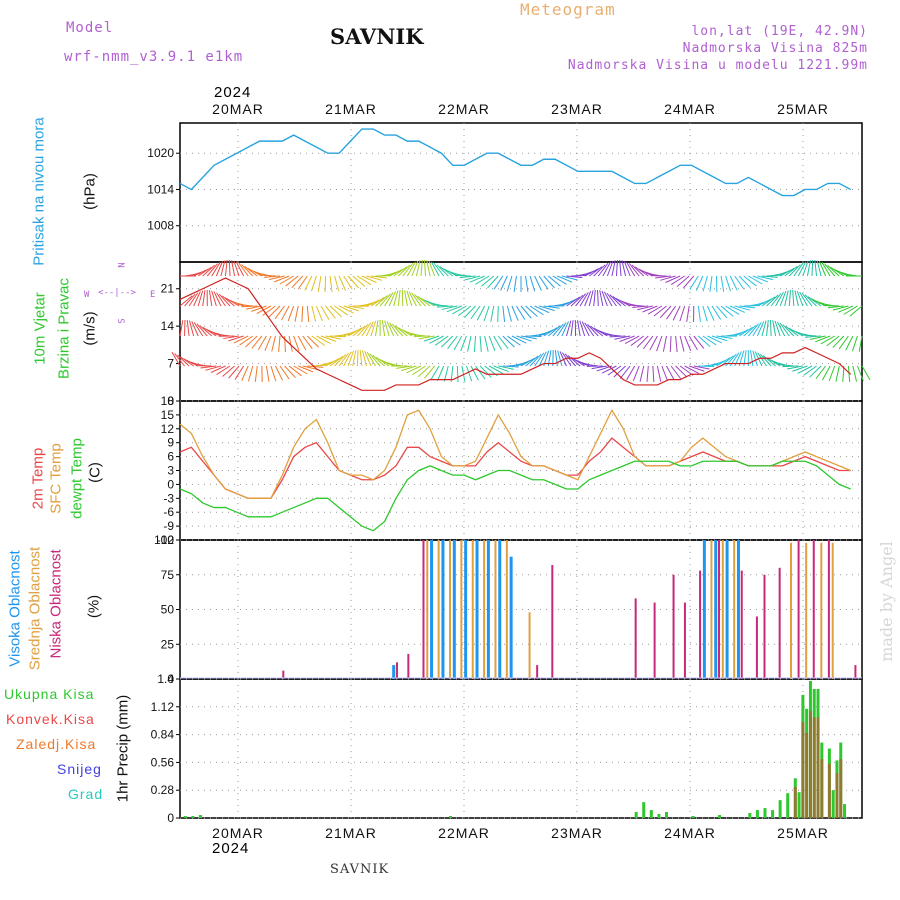 Image resolution: width=900 pixels, height=900 pixels. Describe the element at coordinates (168, 644) in the screenshot. I see `y-tick-label-3: 25` at that location.